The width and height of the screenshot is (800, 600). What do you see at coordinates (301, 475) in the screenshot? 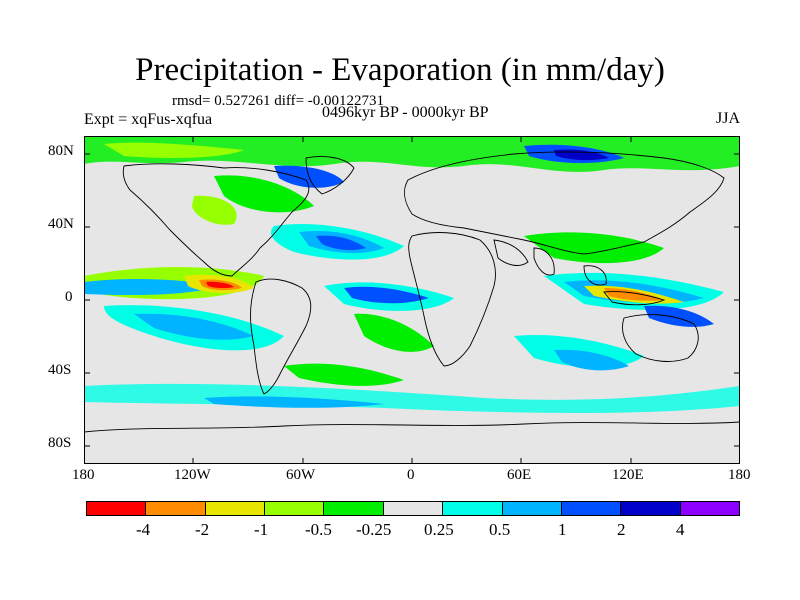
I see `x-tick-label: 60W` at bounding box center [301, 475].